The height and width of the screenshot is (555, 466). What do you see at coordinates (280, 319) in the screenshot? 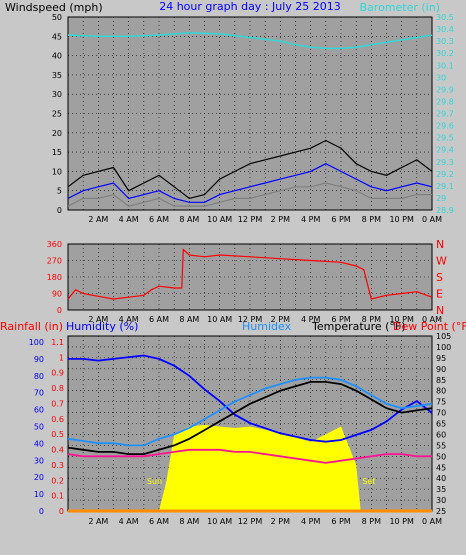
I see `direction-panel-x-tick: 2 PM` at bounding box center [280, 319].